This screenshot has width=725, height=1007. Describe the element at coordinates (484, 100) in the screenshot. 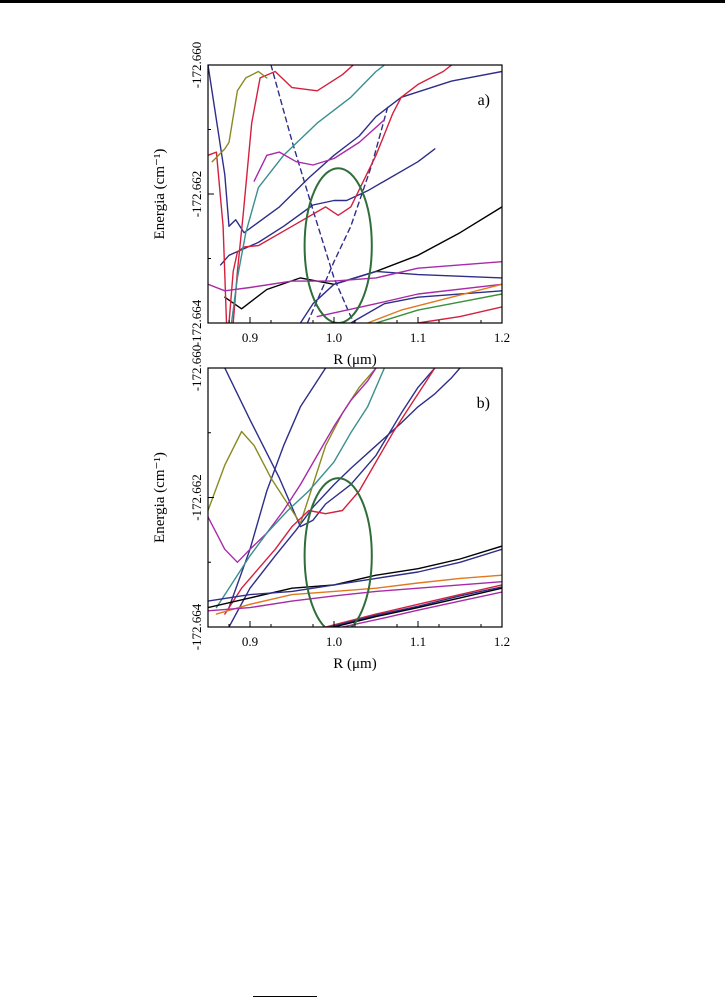

I see `panel-label: a)` at that location.